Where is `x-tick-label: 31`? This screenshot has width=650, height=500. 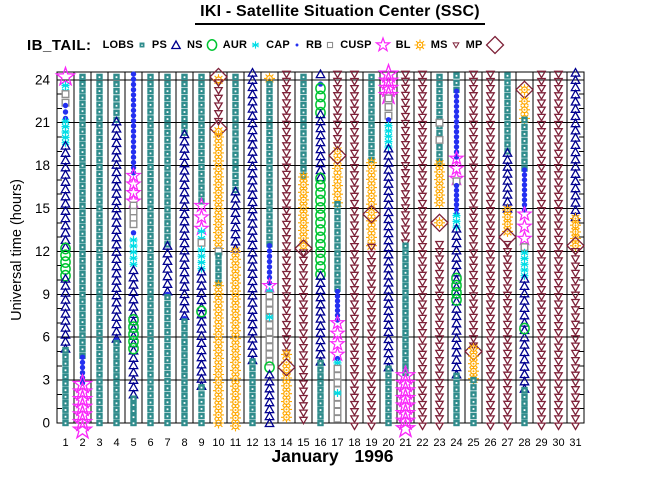
x-tick-label: 31 is located at coordinates (575, 443).